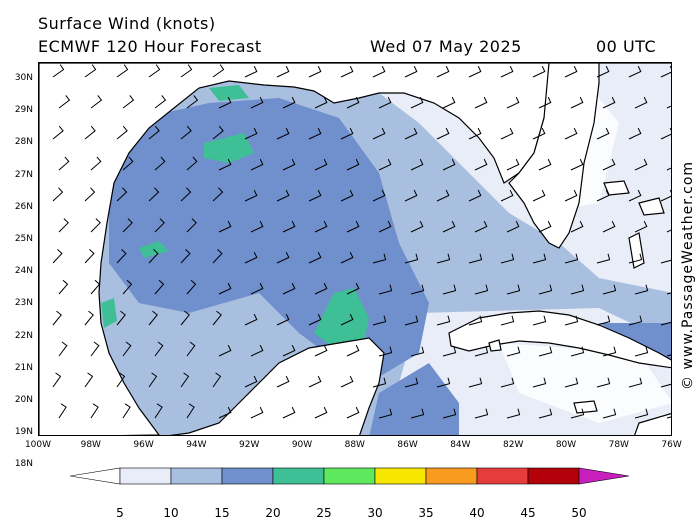 The image size is (700, 525). What do you see at coordinates (23, 367) in the screenshot?
I see `latitude-label: 21N` at bounding box center [23, 367].